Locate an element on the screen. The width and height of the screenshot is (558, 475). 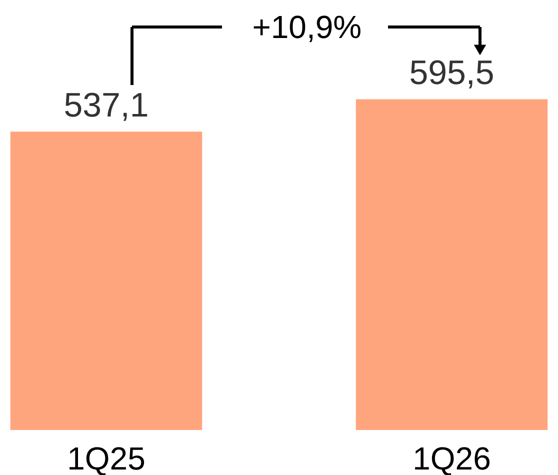
data-label: 595,5 is located at coordinates (451, 73).